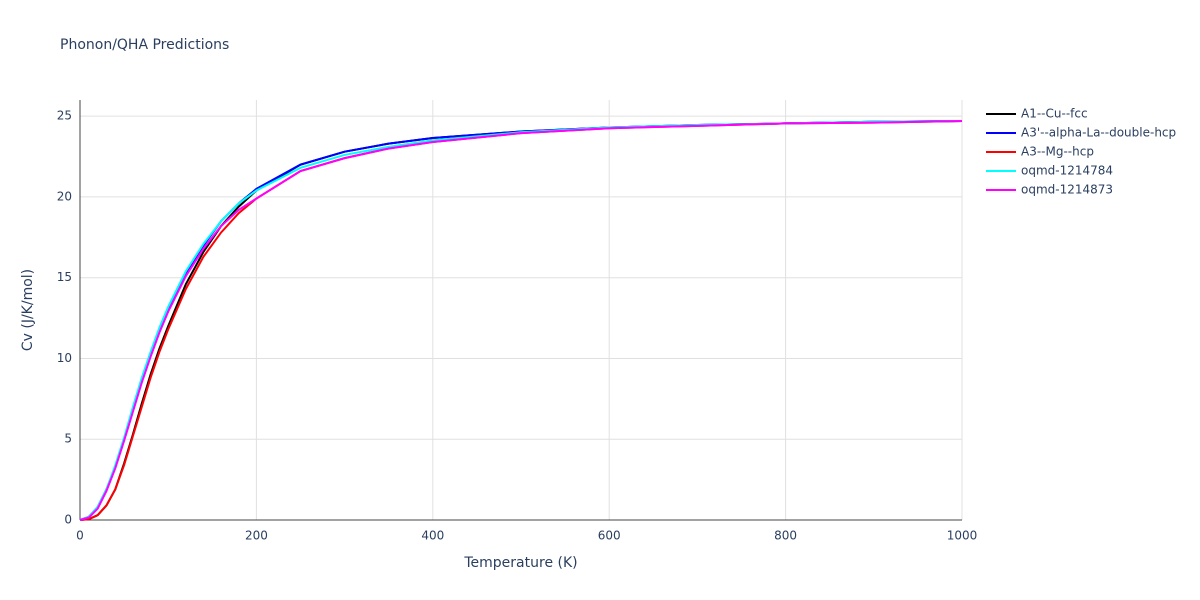 Image resolution: width=1200 pixels, height=600 pixels. What do you see at coordinates (1067, 190) in the screenshot?
I see `legend-label: oqmd-1214873` at bounding box center [1067, 190].